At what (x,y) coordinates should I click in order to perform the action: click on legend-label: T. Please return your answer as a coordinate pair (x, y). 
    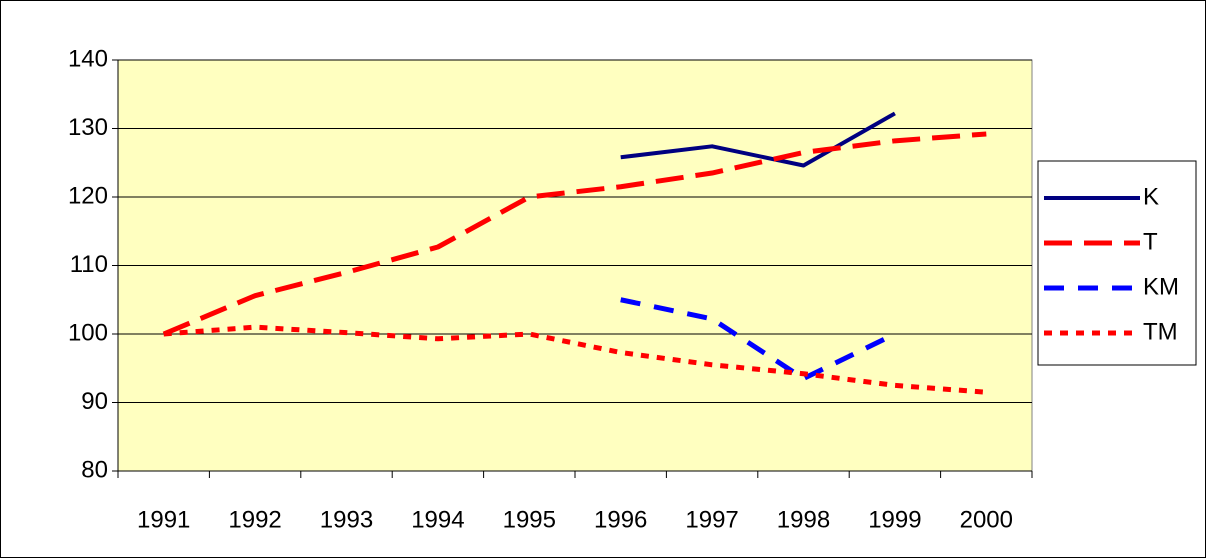
    Looking at the image, I should click on (1150, 241).